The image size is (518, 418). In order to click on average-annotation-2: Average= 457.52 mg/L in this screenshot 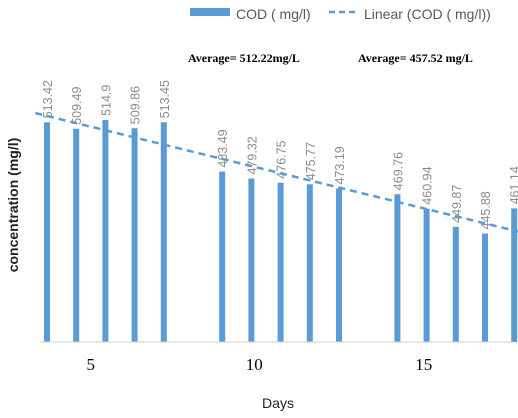, I will do `click(415, 58)`.